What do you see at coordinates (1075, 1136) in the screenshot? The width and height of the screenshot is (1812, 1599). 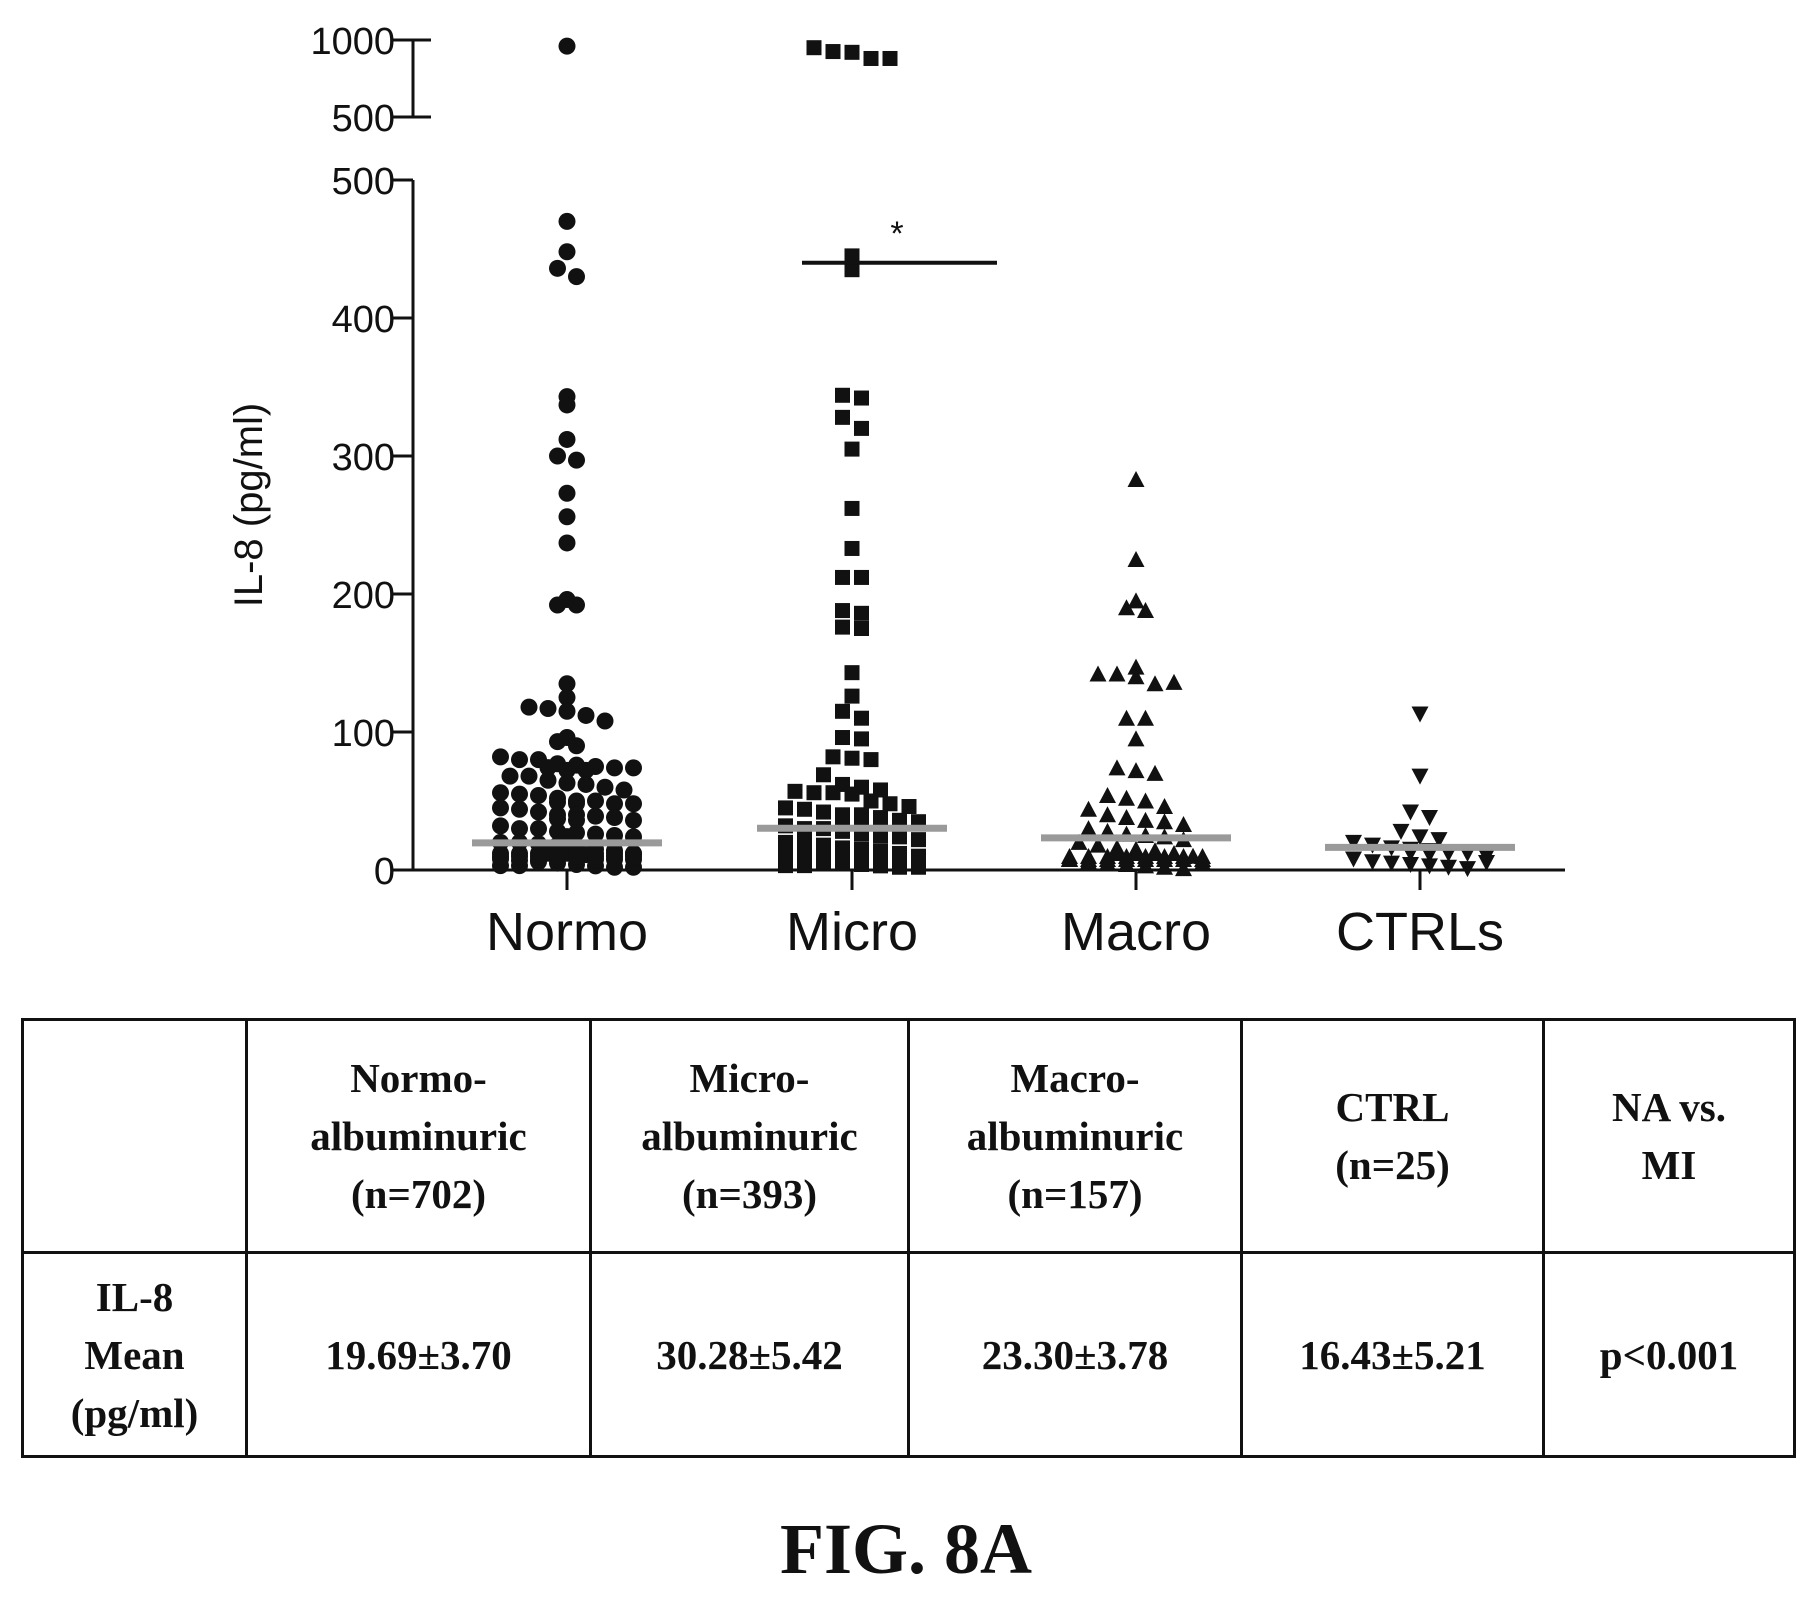 I see `header-macro: Macro- albuminuric (n=157)` at bounding box center [1075, 1136].